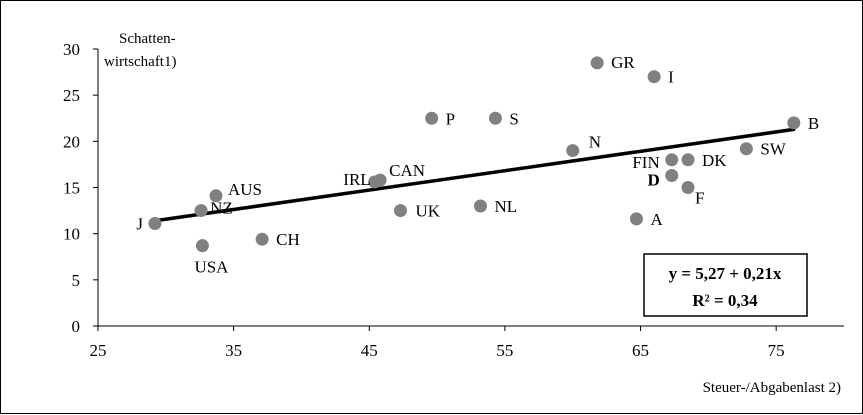 The image size is (863, 415). I want to click on x-tick-label: 25, so click(98, 350).